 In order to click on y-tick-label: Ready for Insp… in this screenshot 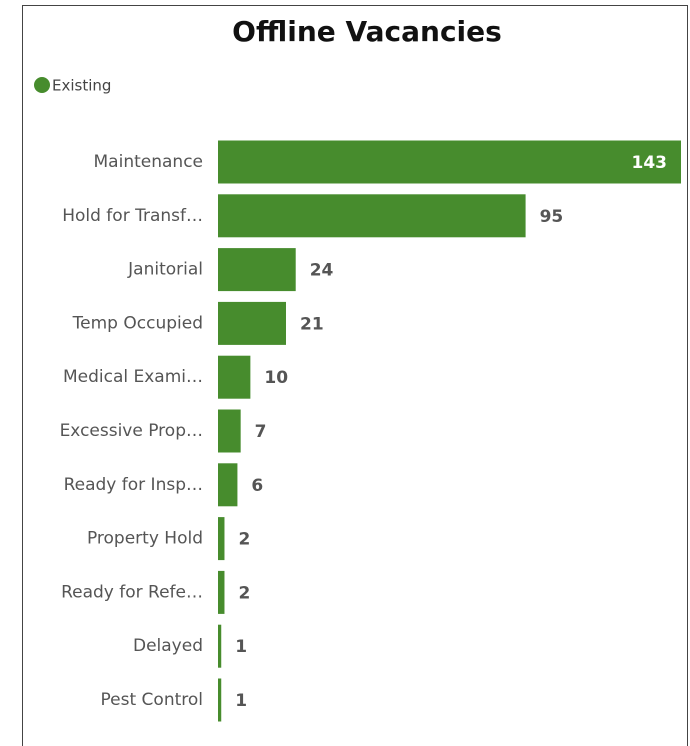, I will do `click(133, 485)`.